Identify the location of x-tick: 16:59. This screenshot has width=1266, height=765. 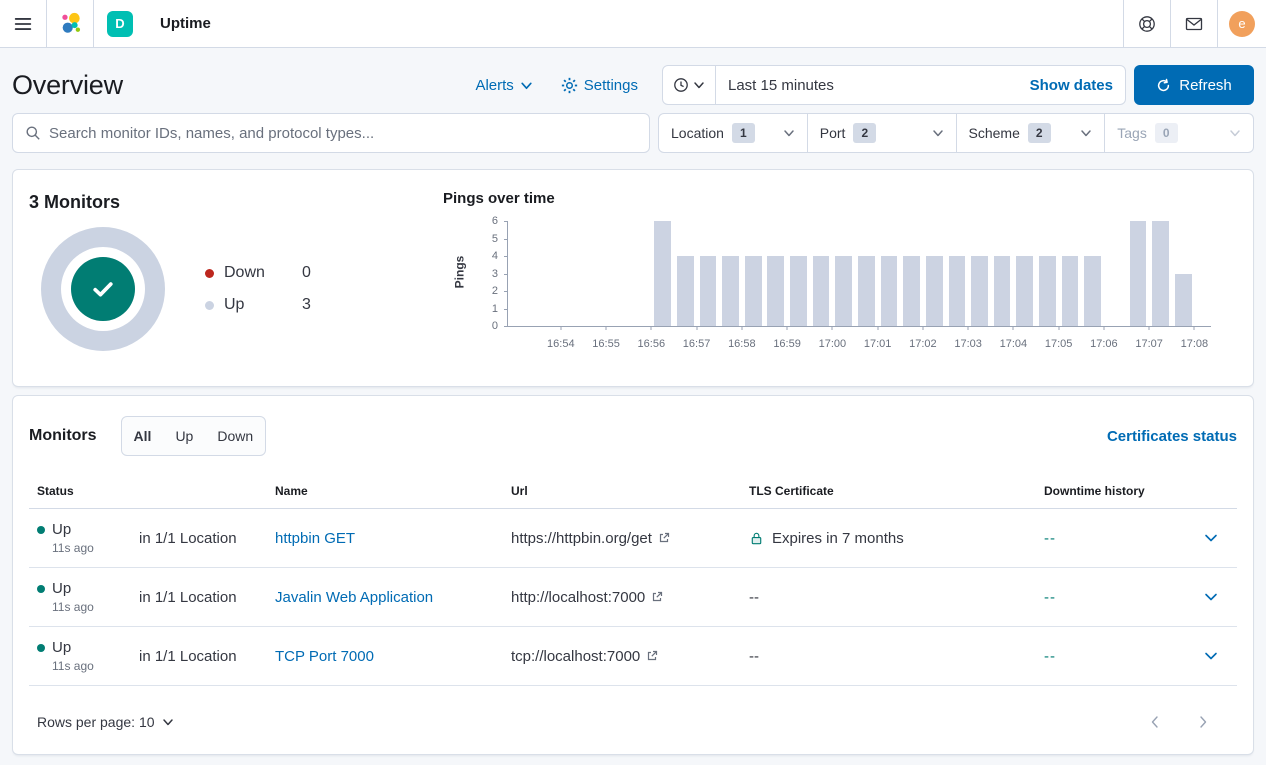
(787, 344).